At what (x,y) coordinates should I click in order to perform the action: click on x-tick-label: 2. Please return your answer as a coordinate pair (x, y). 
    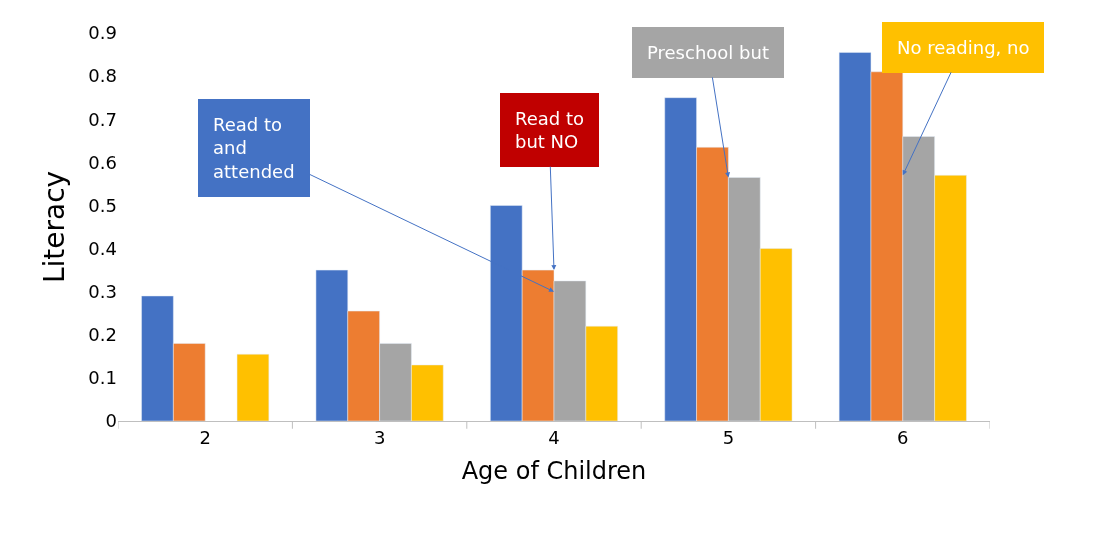
    Looking at the image, I should click on (205, 437).